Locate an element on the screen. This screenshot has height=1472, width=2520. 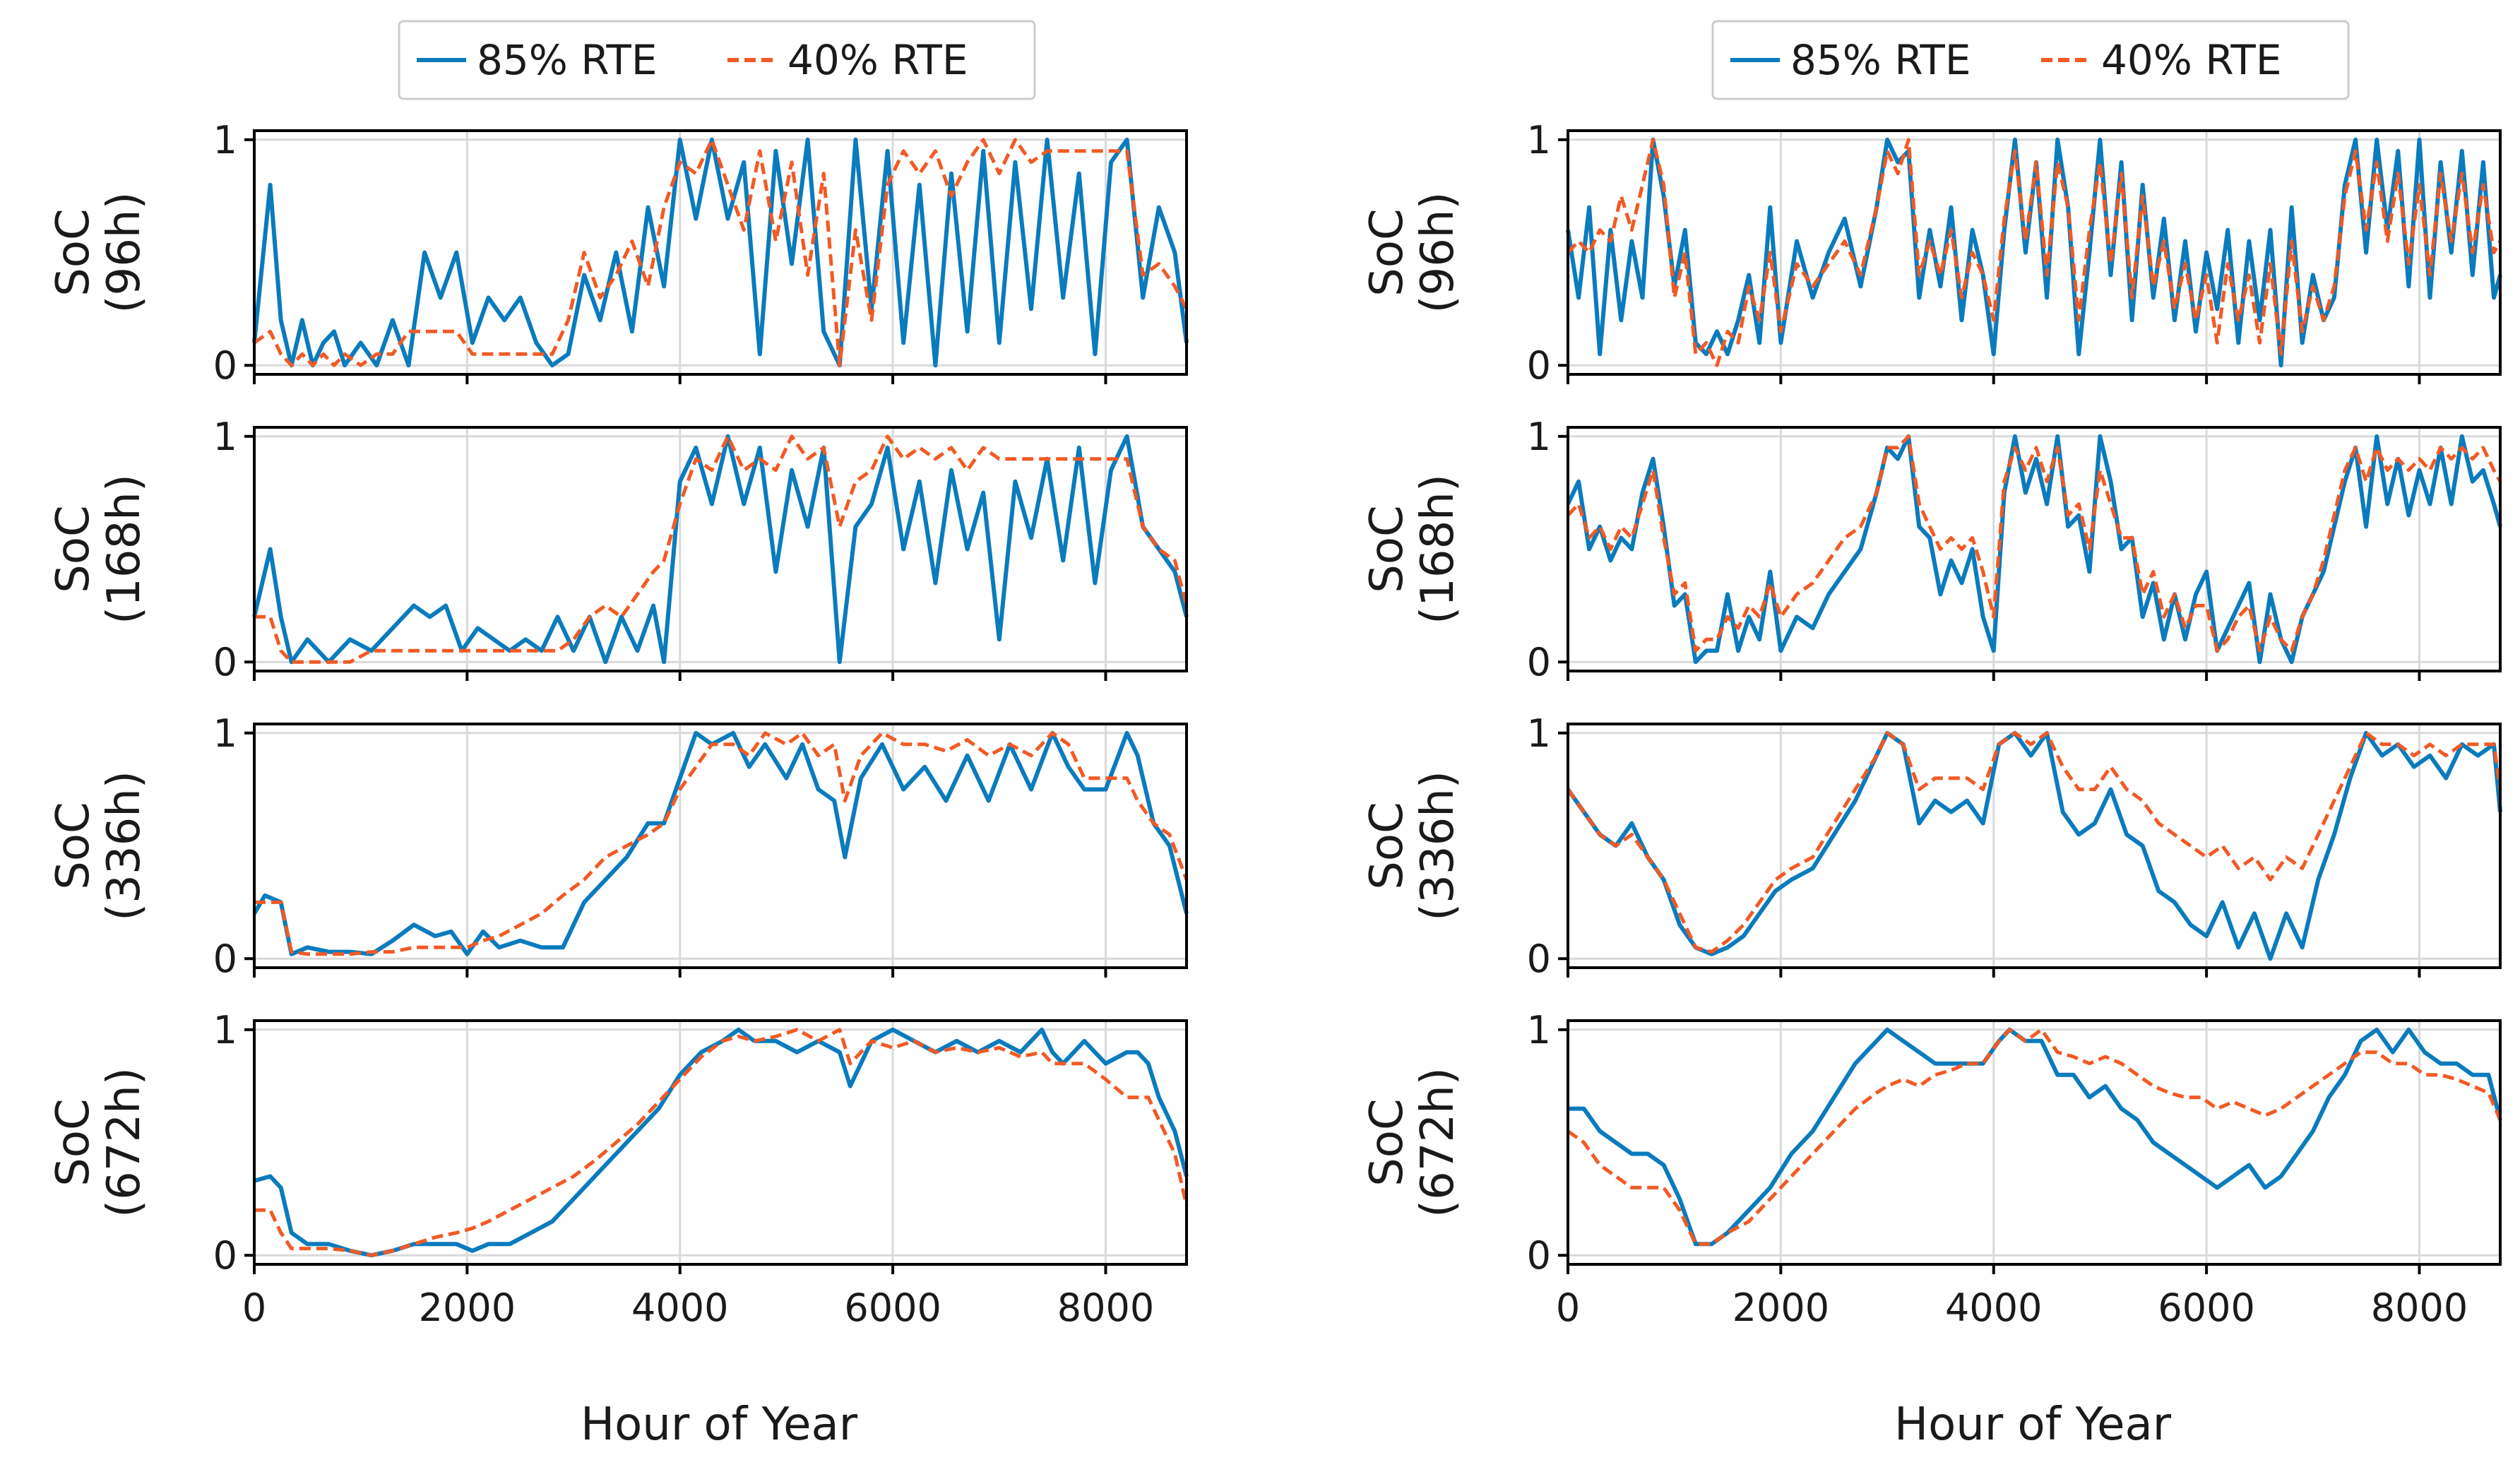
panel-left-1: 0 1 SoC(168h) is located at coordinates (618, 549).